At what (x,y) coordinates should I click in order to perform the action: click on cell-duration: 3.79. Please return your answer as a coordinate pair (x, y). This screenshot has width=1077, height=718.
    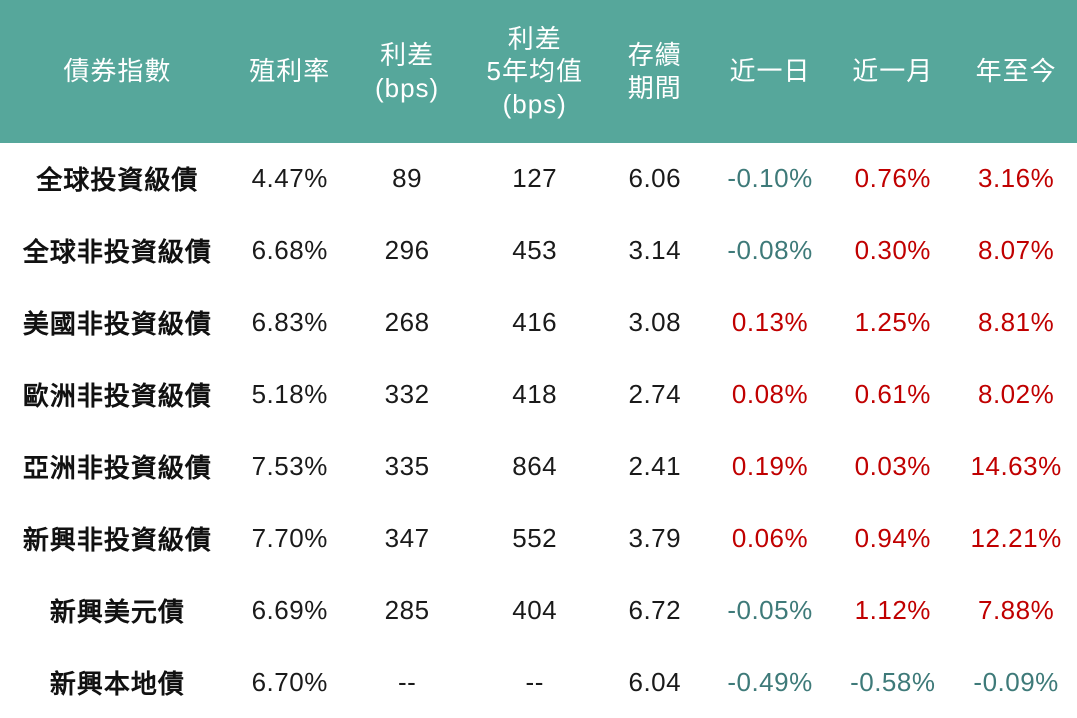
    Looking at the image, I should click on (655, 537).